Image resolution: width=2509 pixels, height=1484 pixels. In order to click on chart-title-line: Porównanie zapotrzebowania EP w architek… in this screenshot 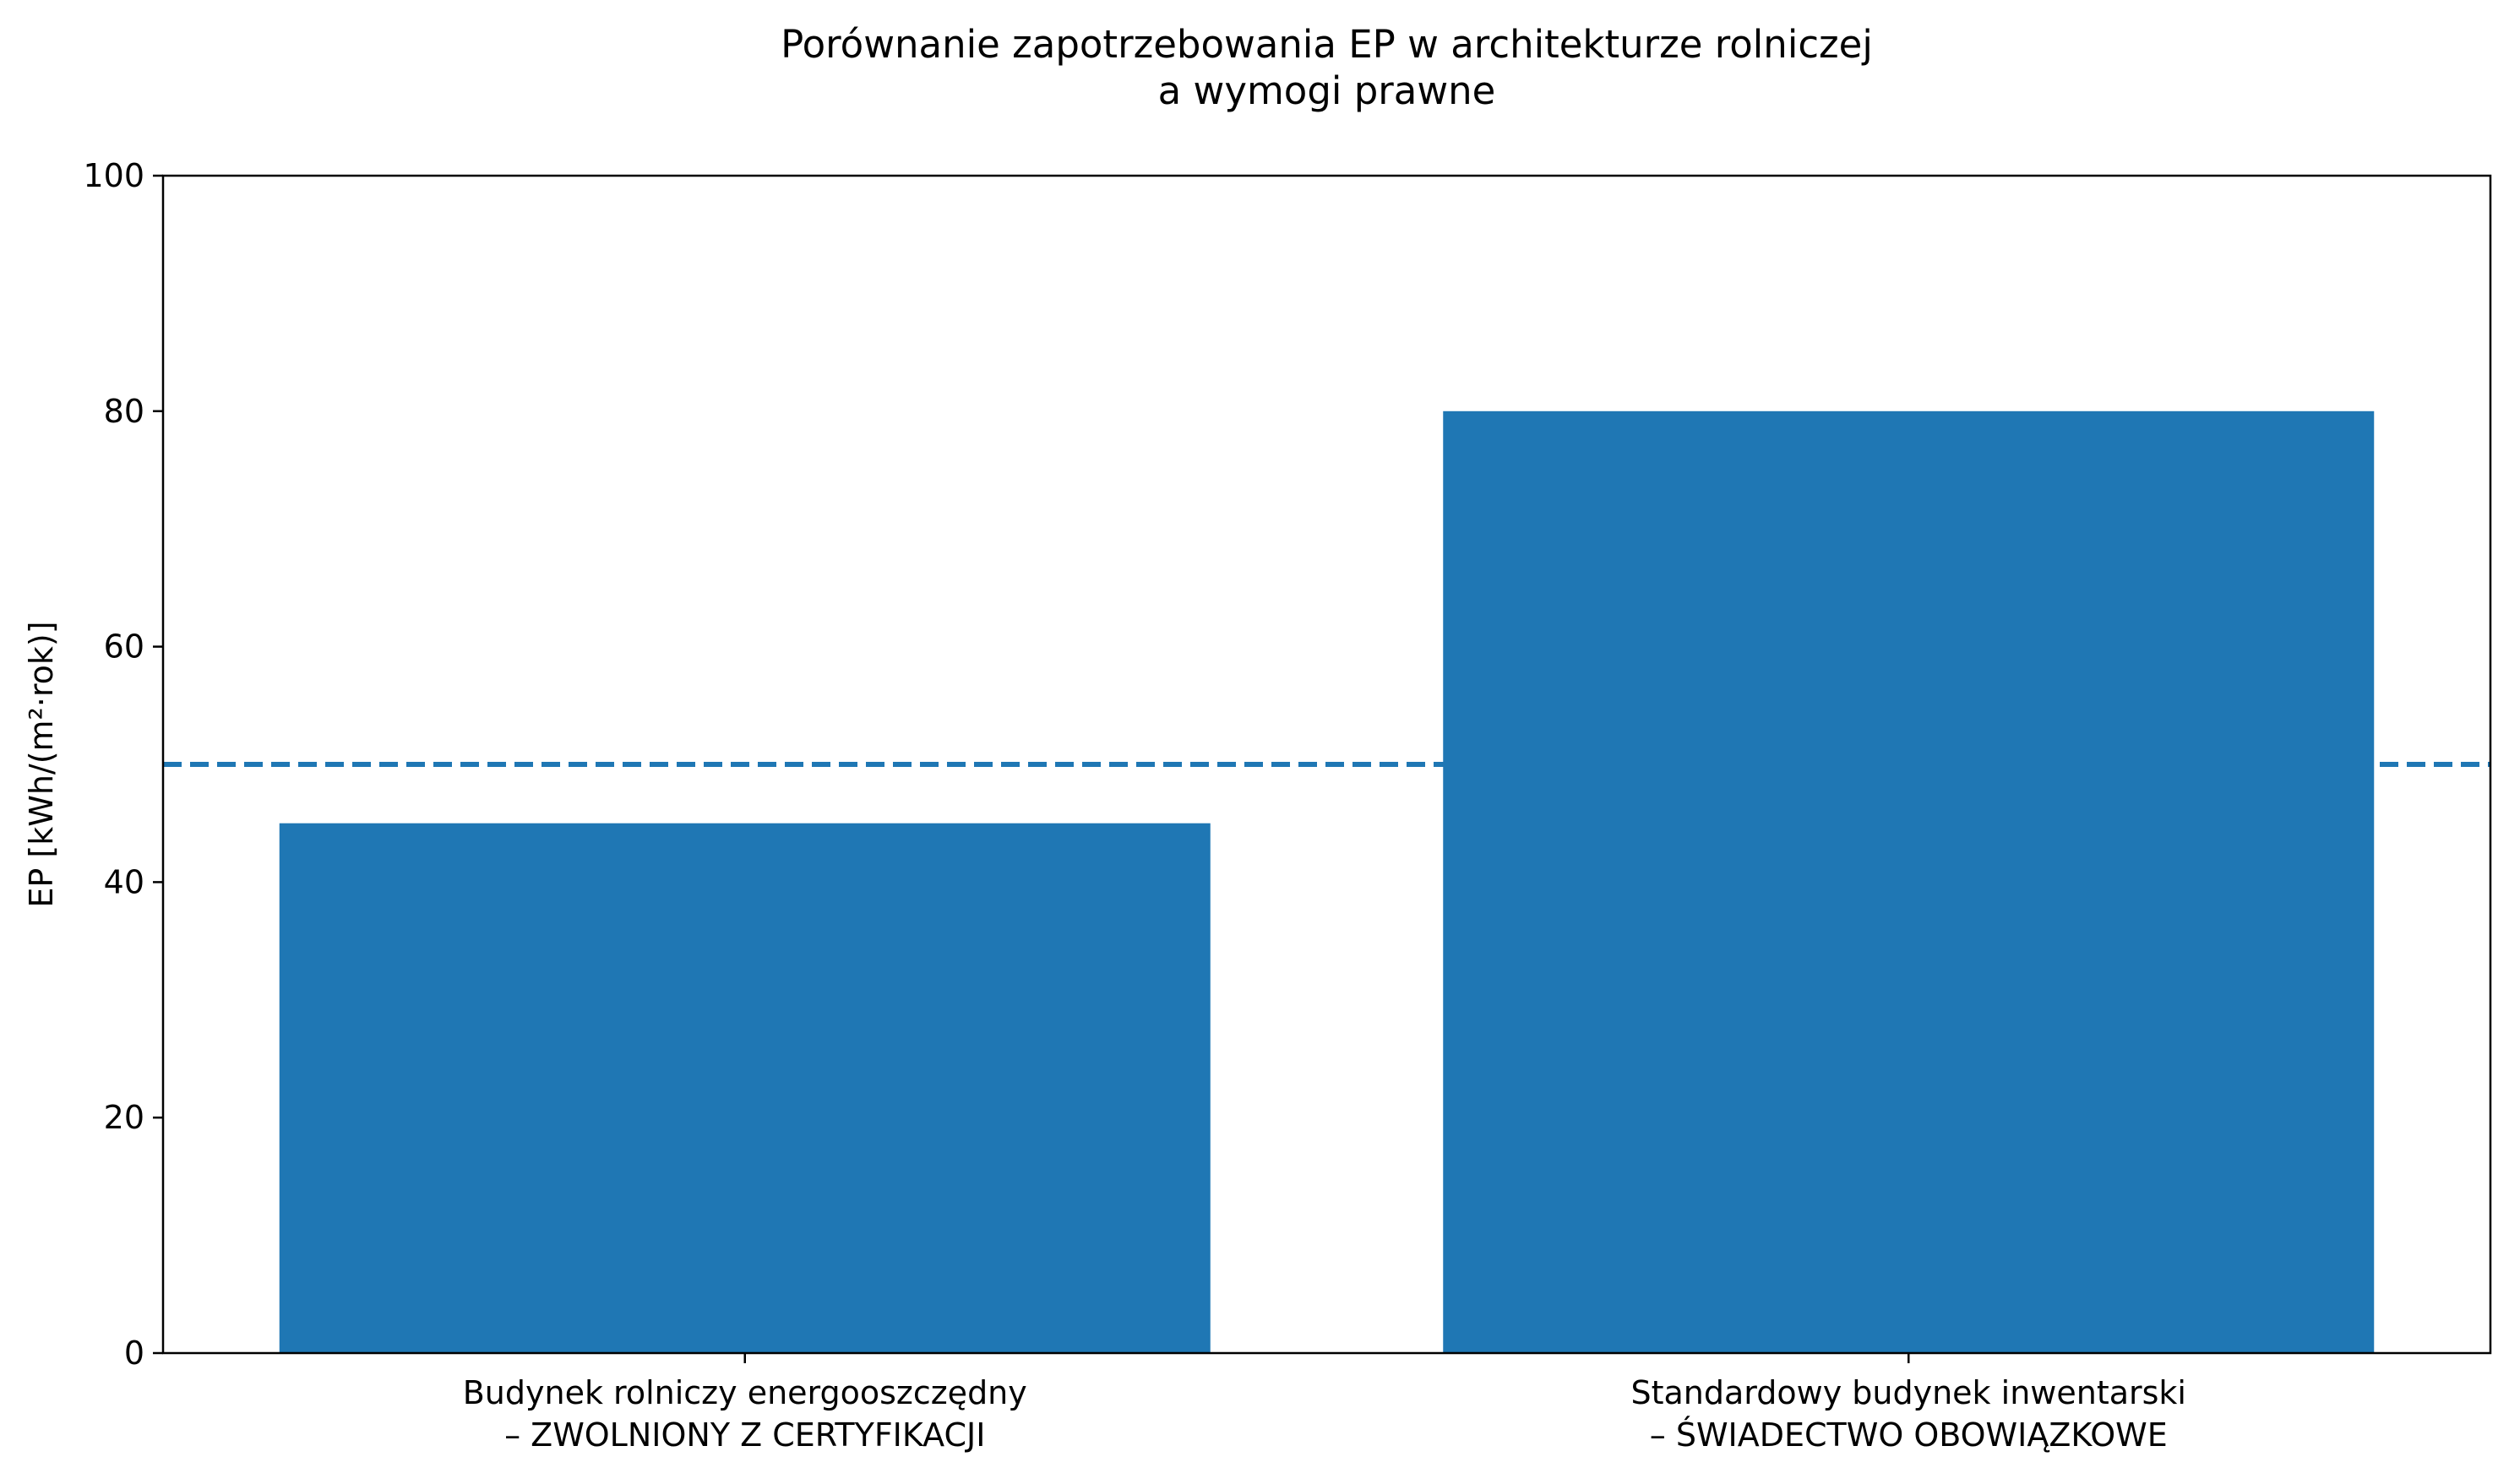, I will do `click(1327, 44)`.